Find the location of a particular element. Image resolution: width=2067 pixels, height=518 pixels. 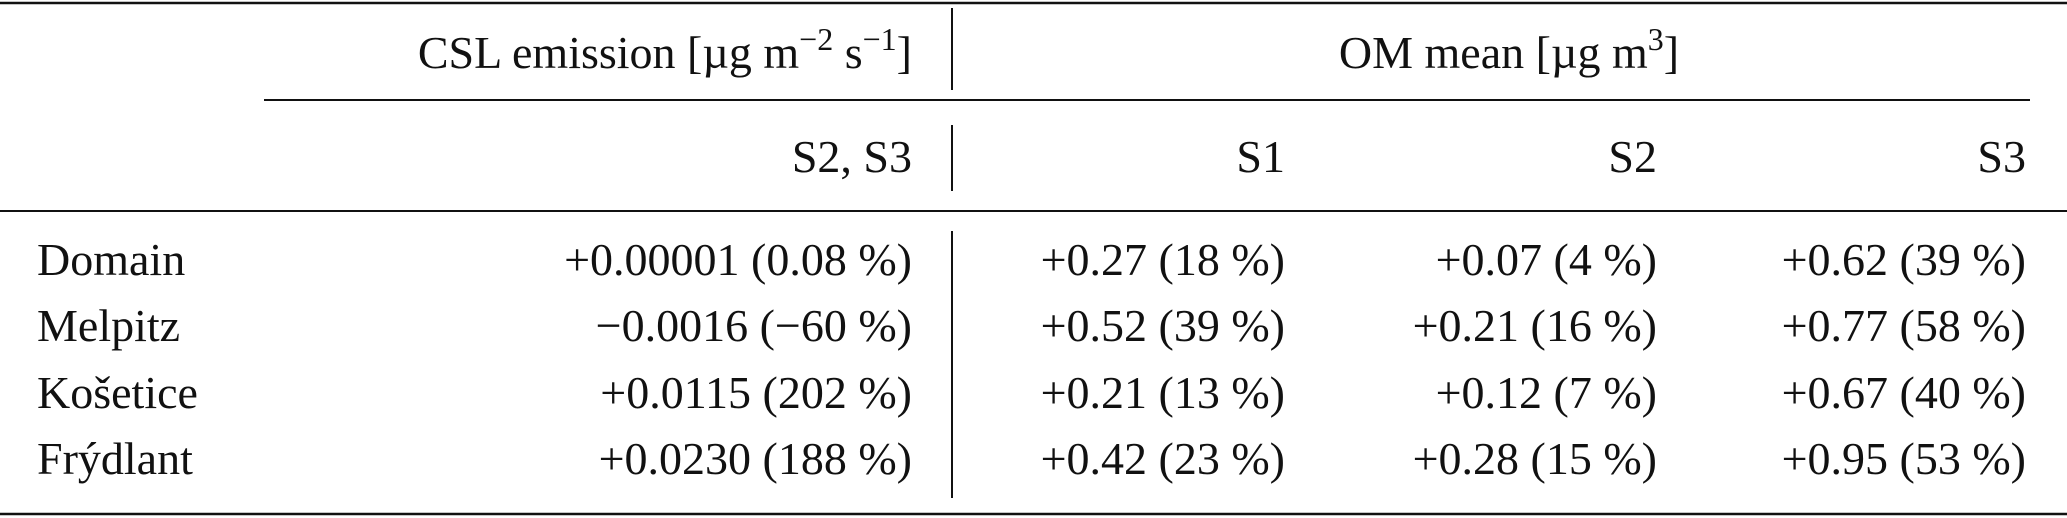

cell: +0.77 (58 %) is located at coordinates (1904, 325).